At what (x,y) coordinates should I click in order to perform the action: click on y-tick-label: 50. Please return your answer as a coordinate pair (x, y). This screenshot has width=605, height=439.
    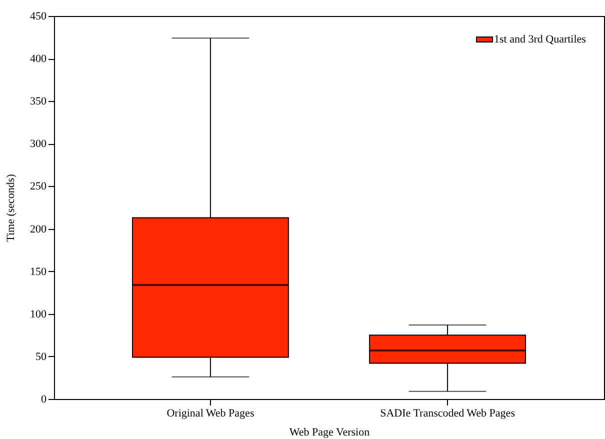
    Looking at the image, I should click on (41, 356).